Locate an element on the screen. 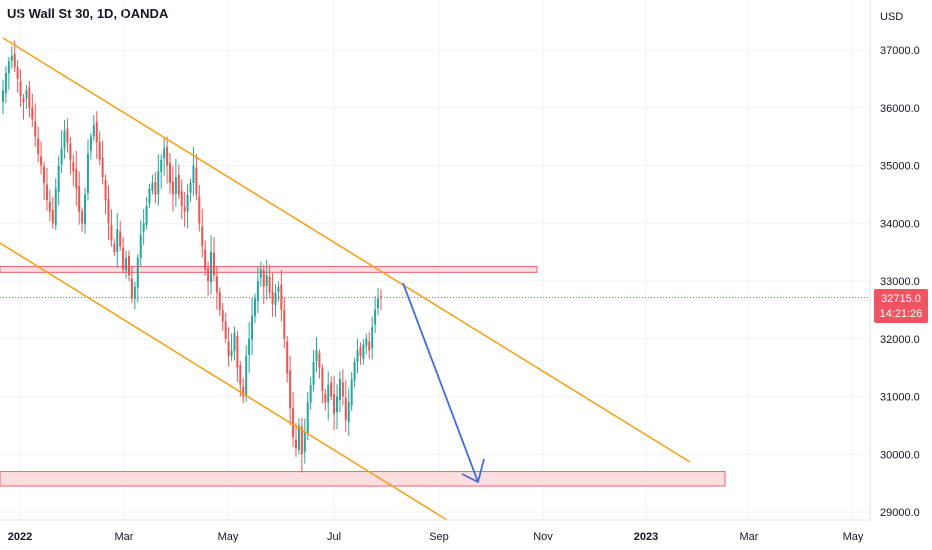 The width and height of the screenshot is (932, 550). projection-arrow-shaft is located at coordinates (440, 382).